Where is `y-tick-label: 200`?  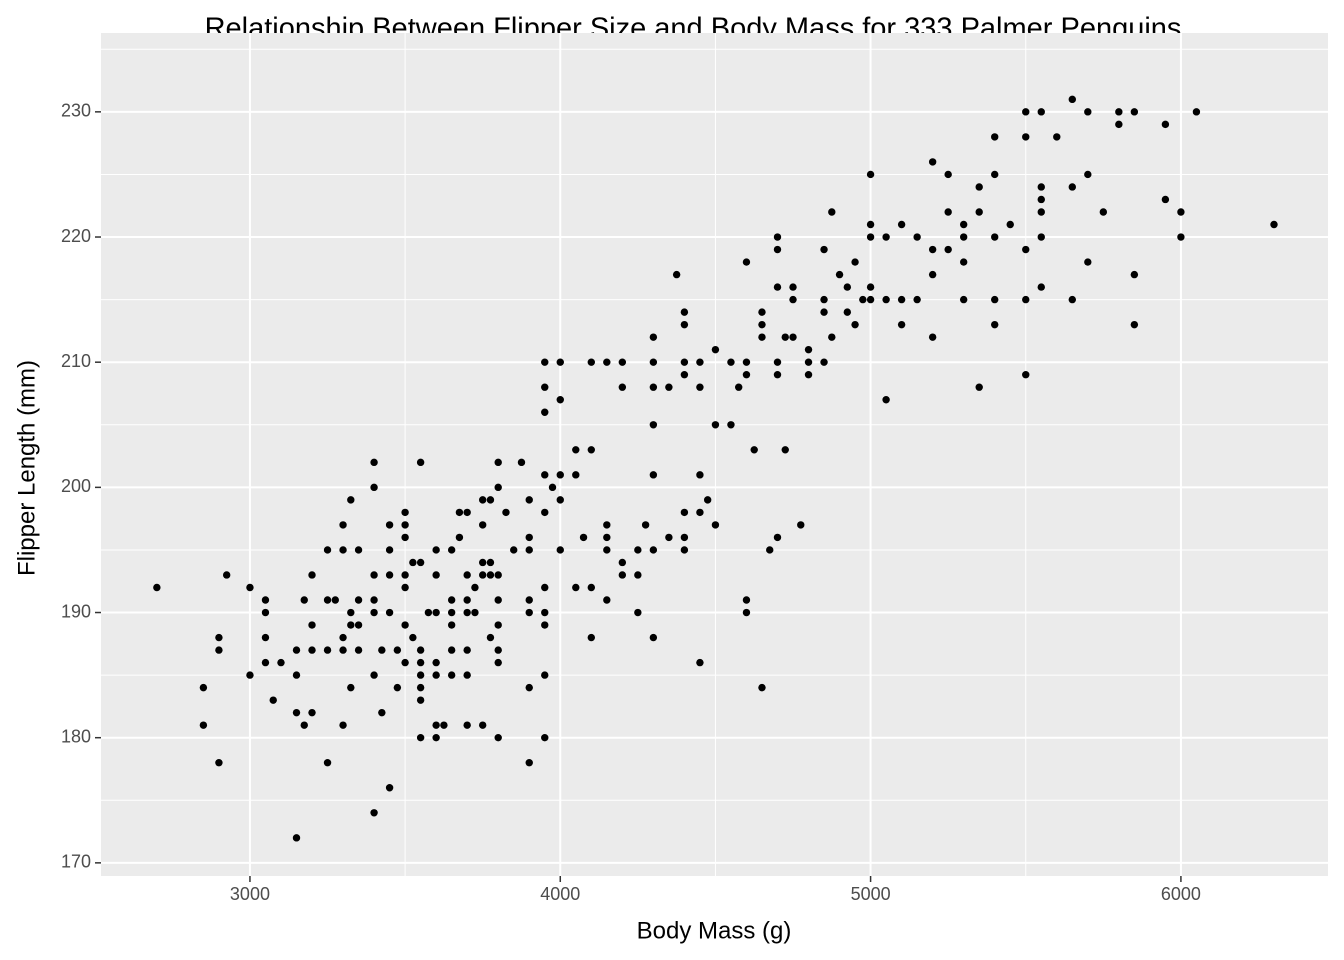
y-tick-label: 200 is located at coordinates (76, 486).